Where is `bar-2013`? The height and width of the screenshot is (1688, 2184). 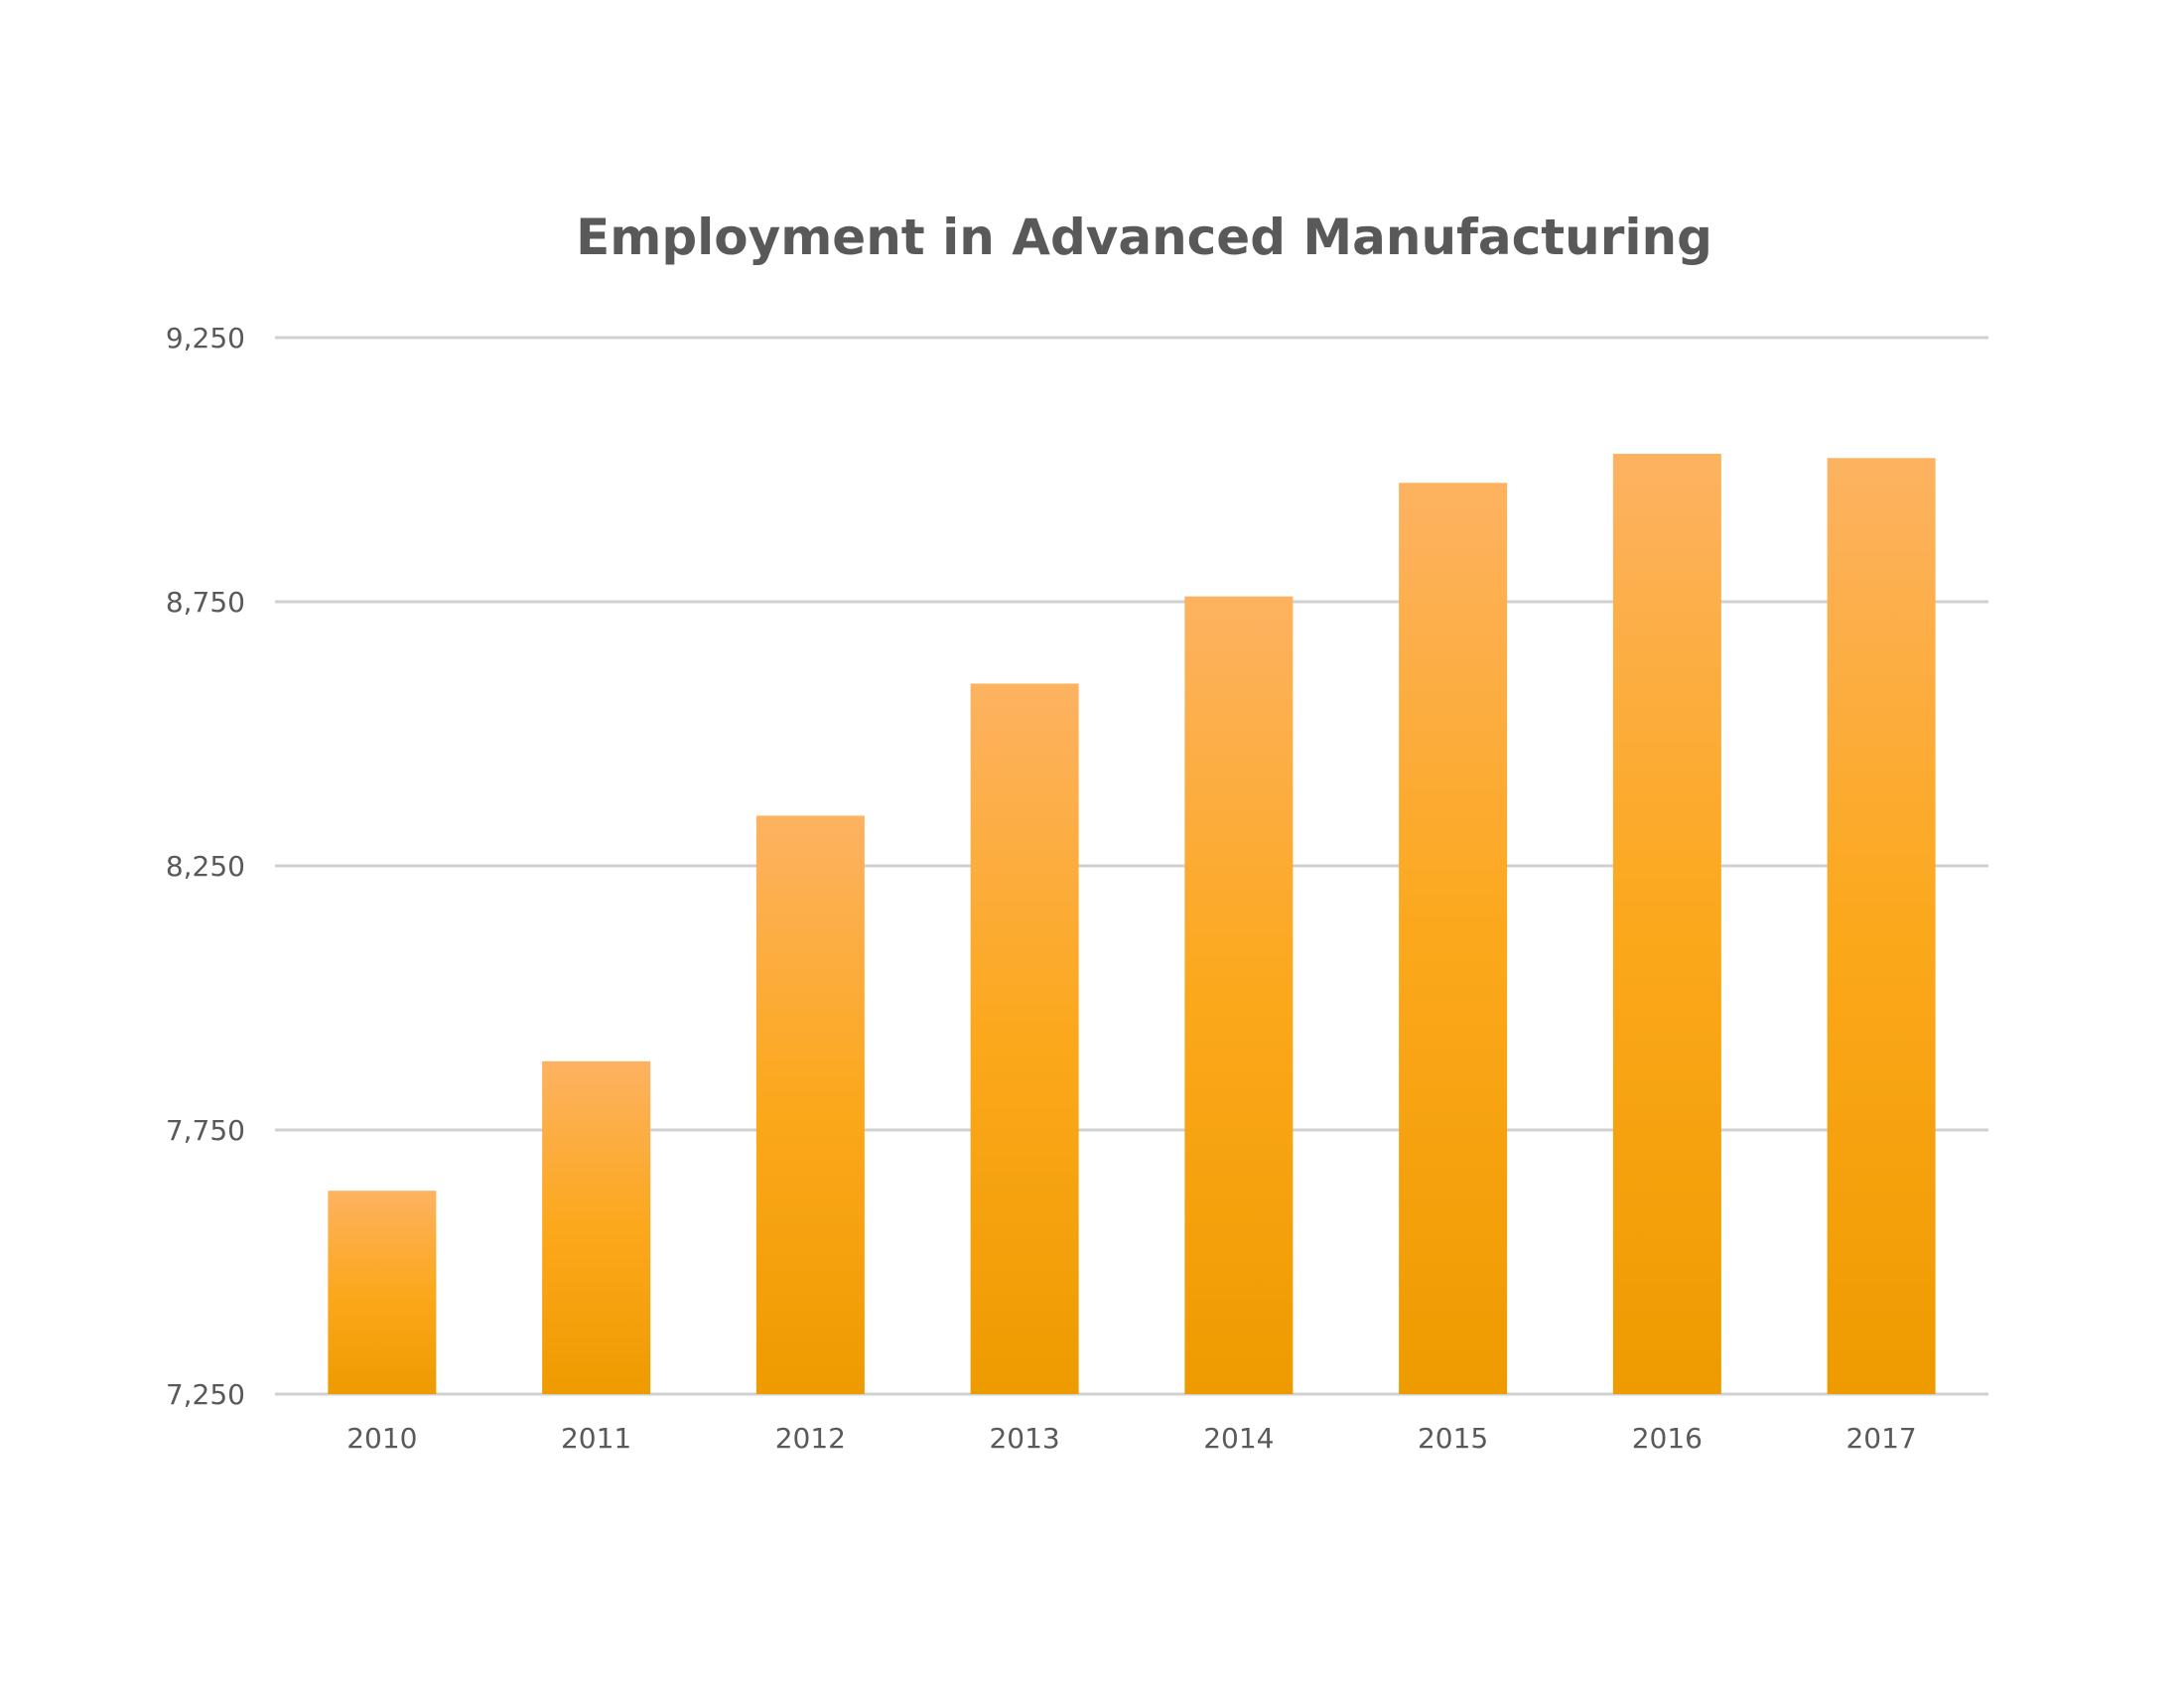 bar-2013 is located at coordinates (1024, 1038).